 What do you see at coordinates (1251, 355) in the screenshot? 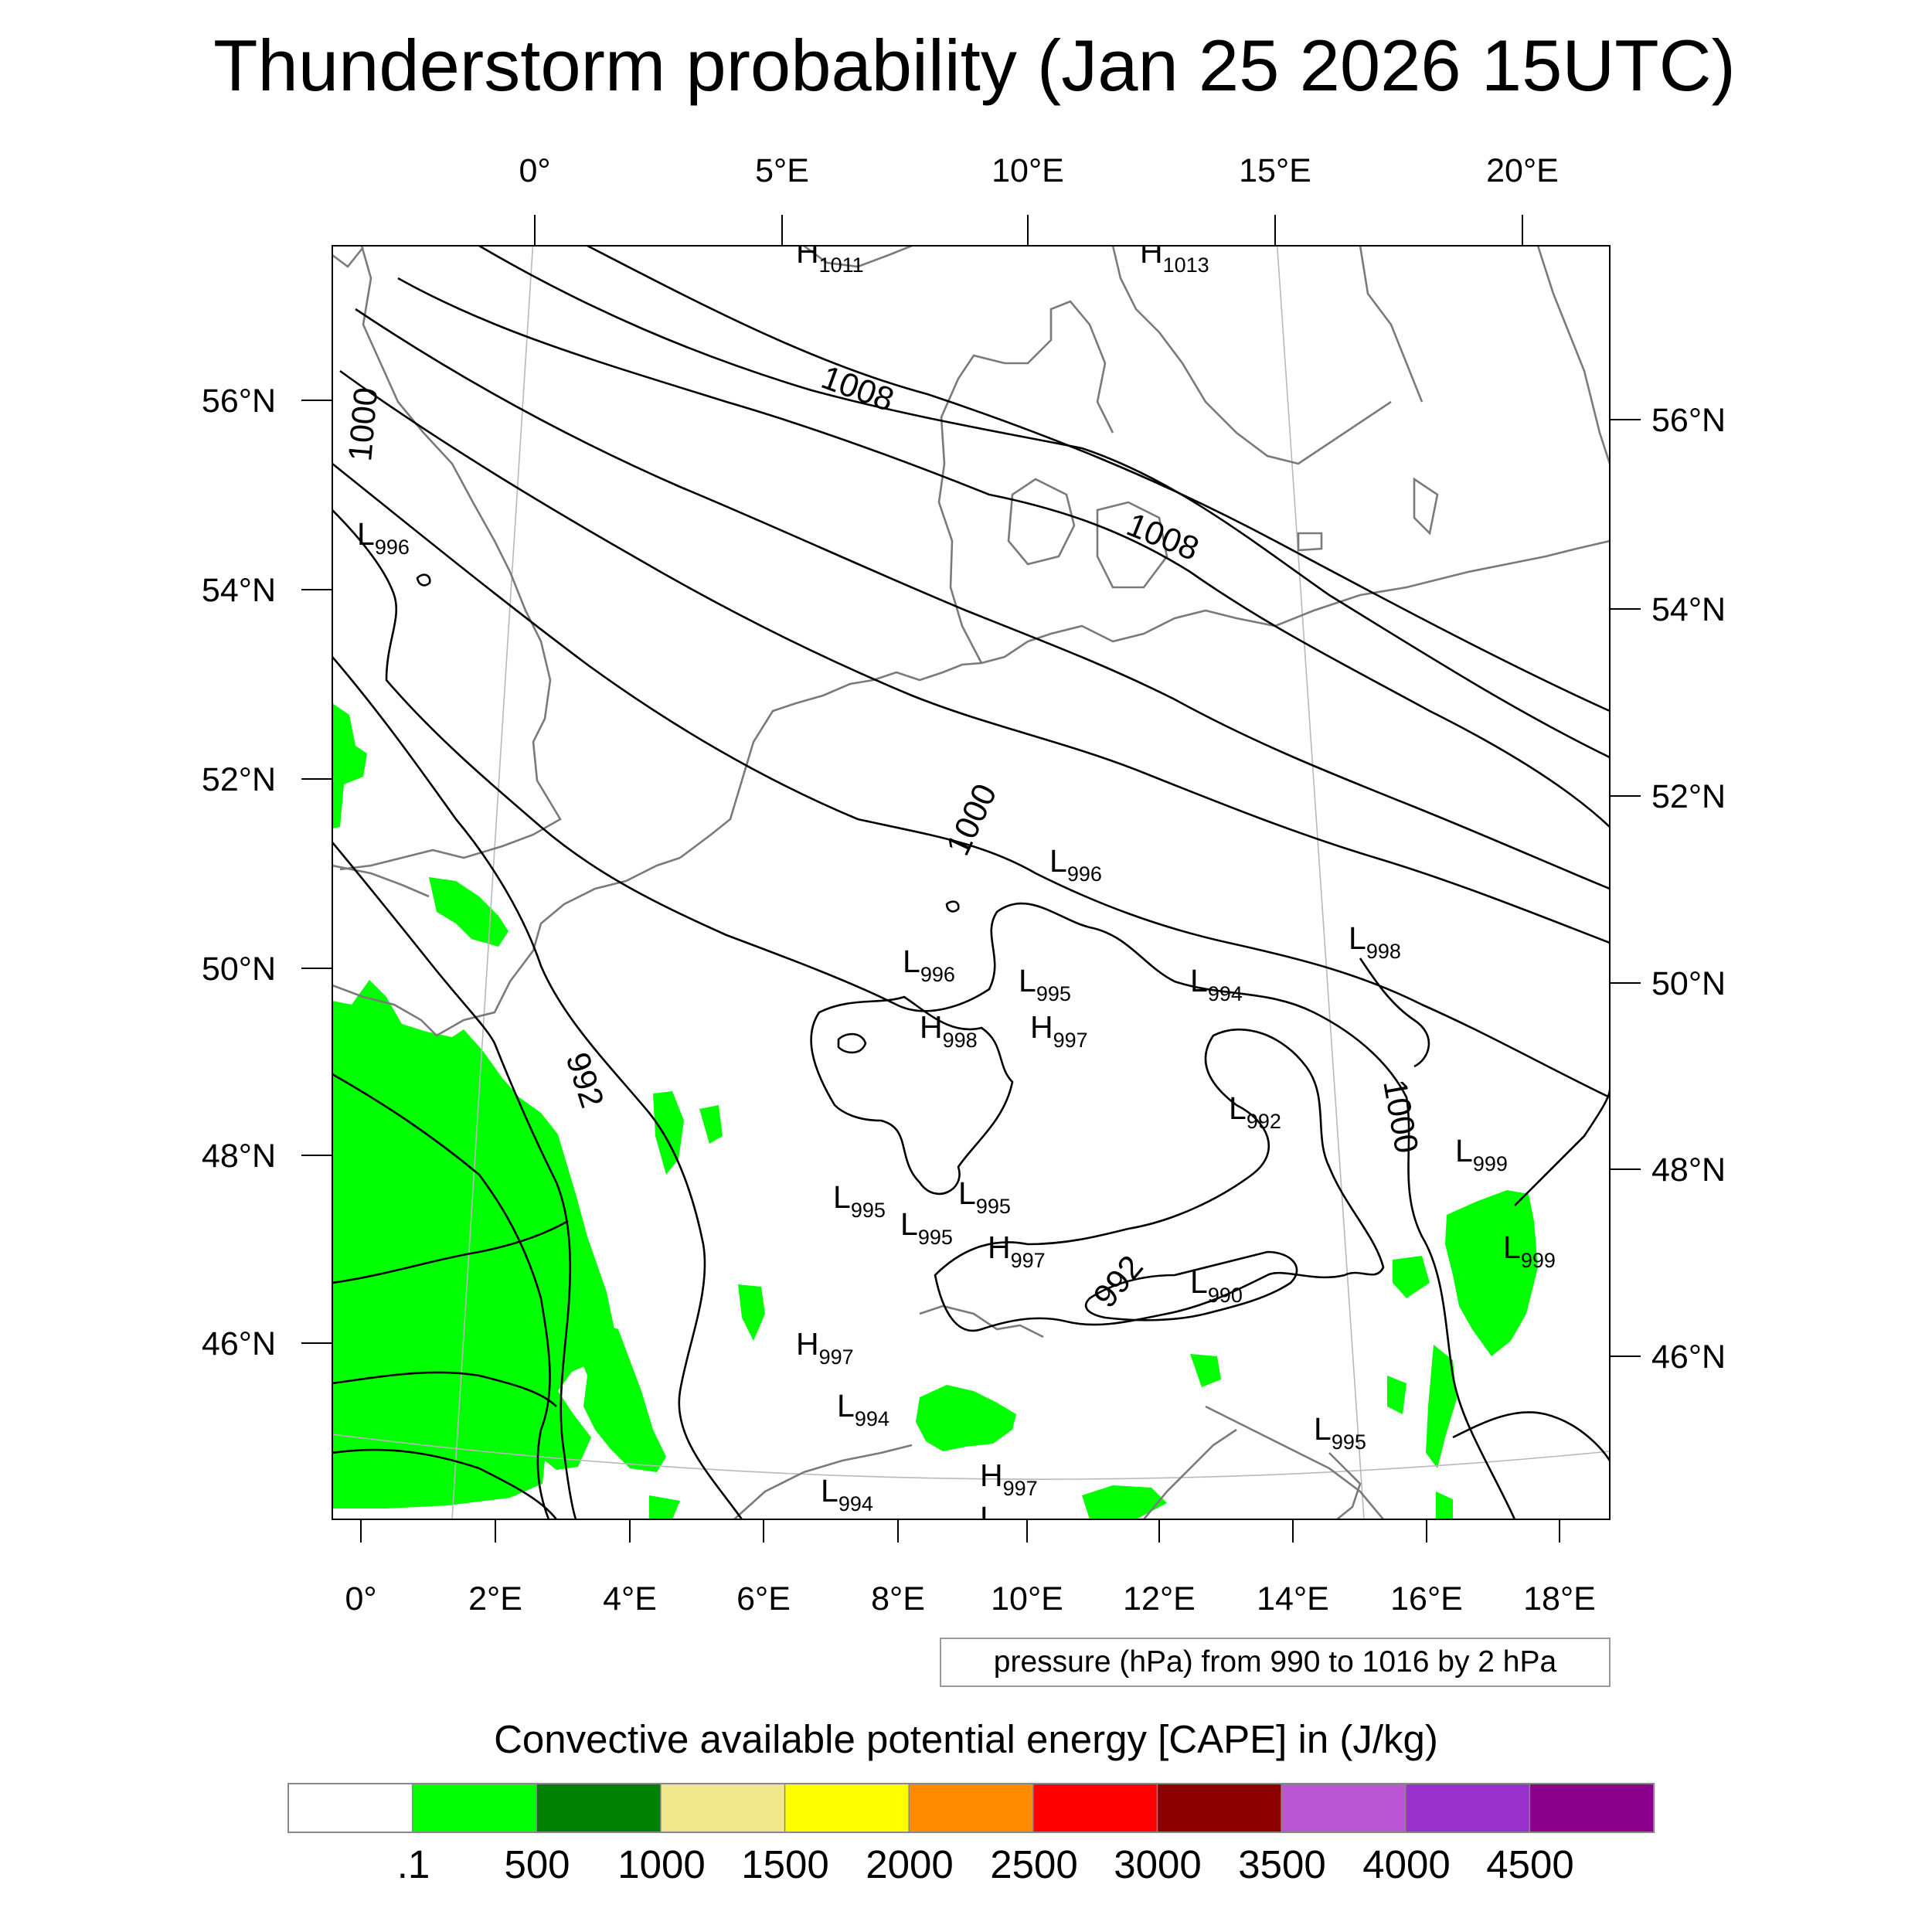
I see `coastline-sweden` at bounding box center [1251, 355].